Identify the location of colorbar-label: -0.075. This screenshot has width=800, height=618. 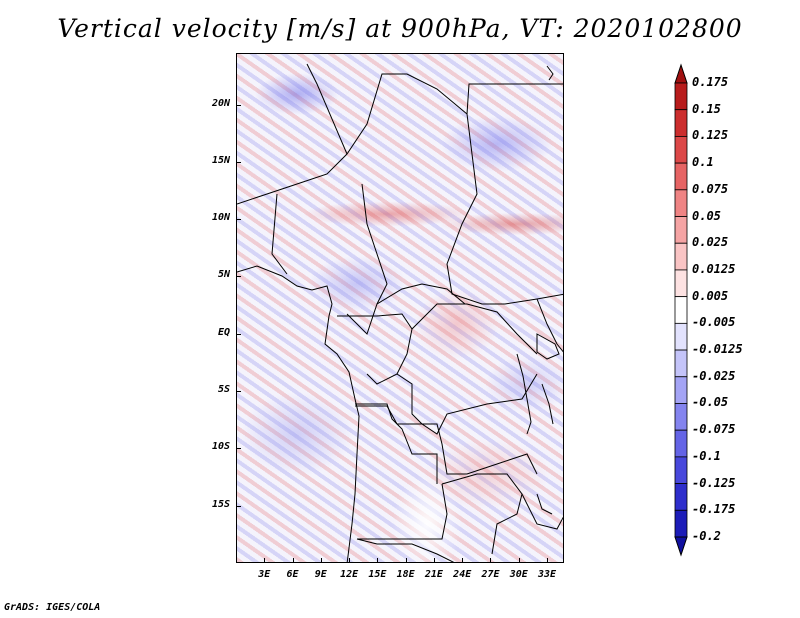
(714, 429).